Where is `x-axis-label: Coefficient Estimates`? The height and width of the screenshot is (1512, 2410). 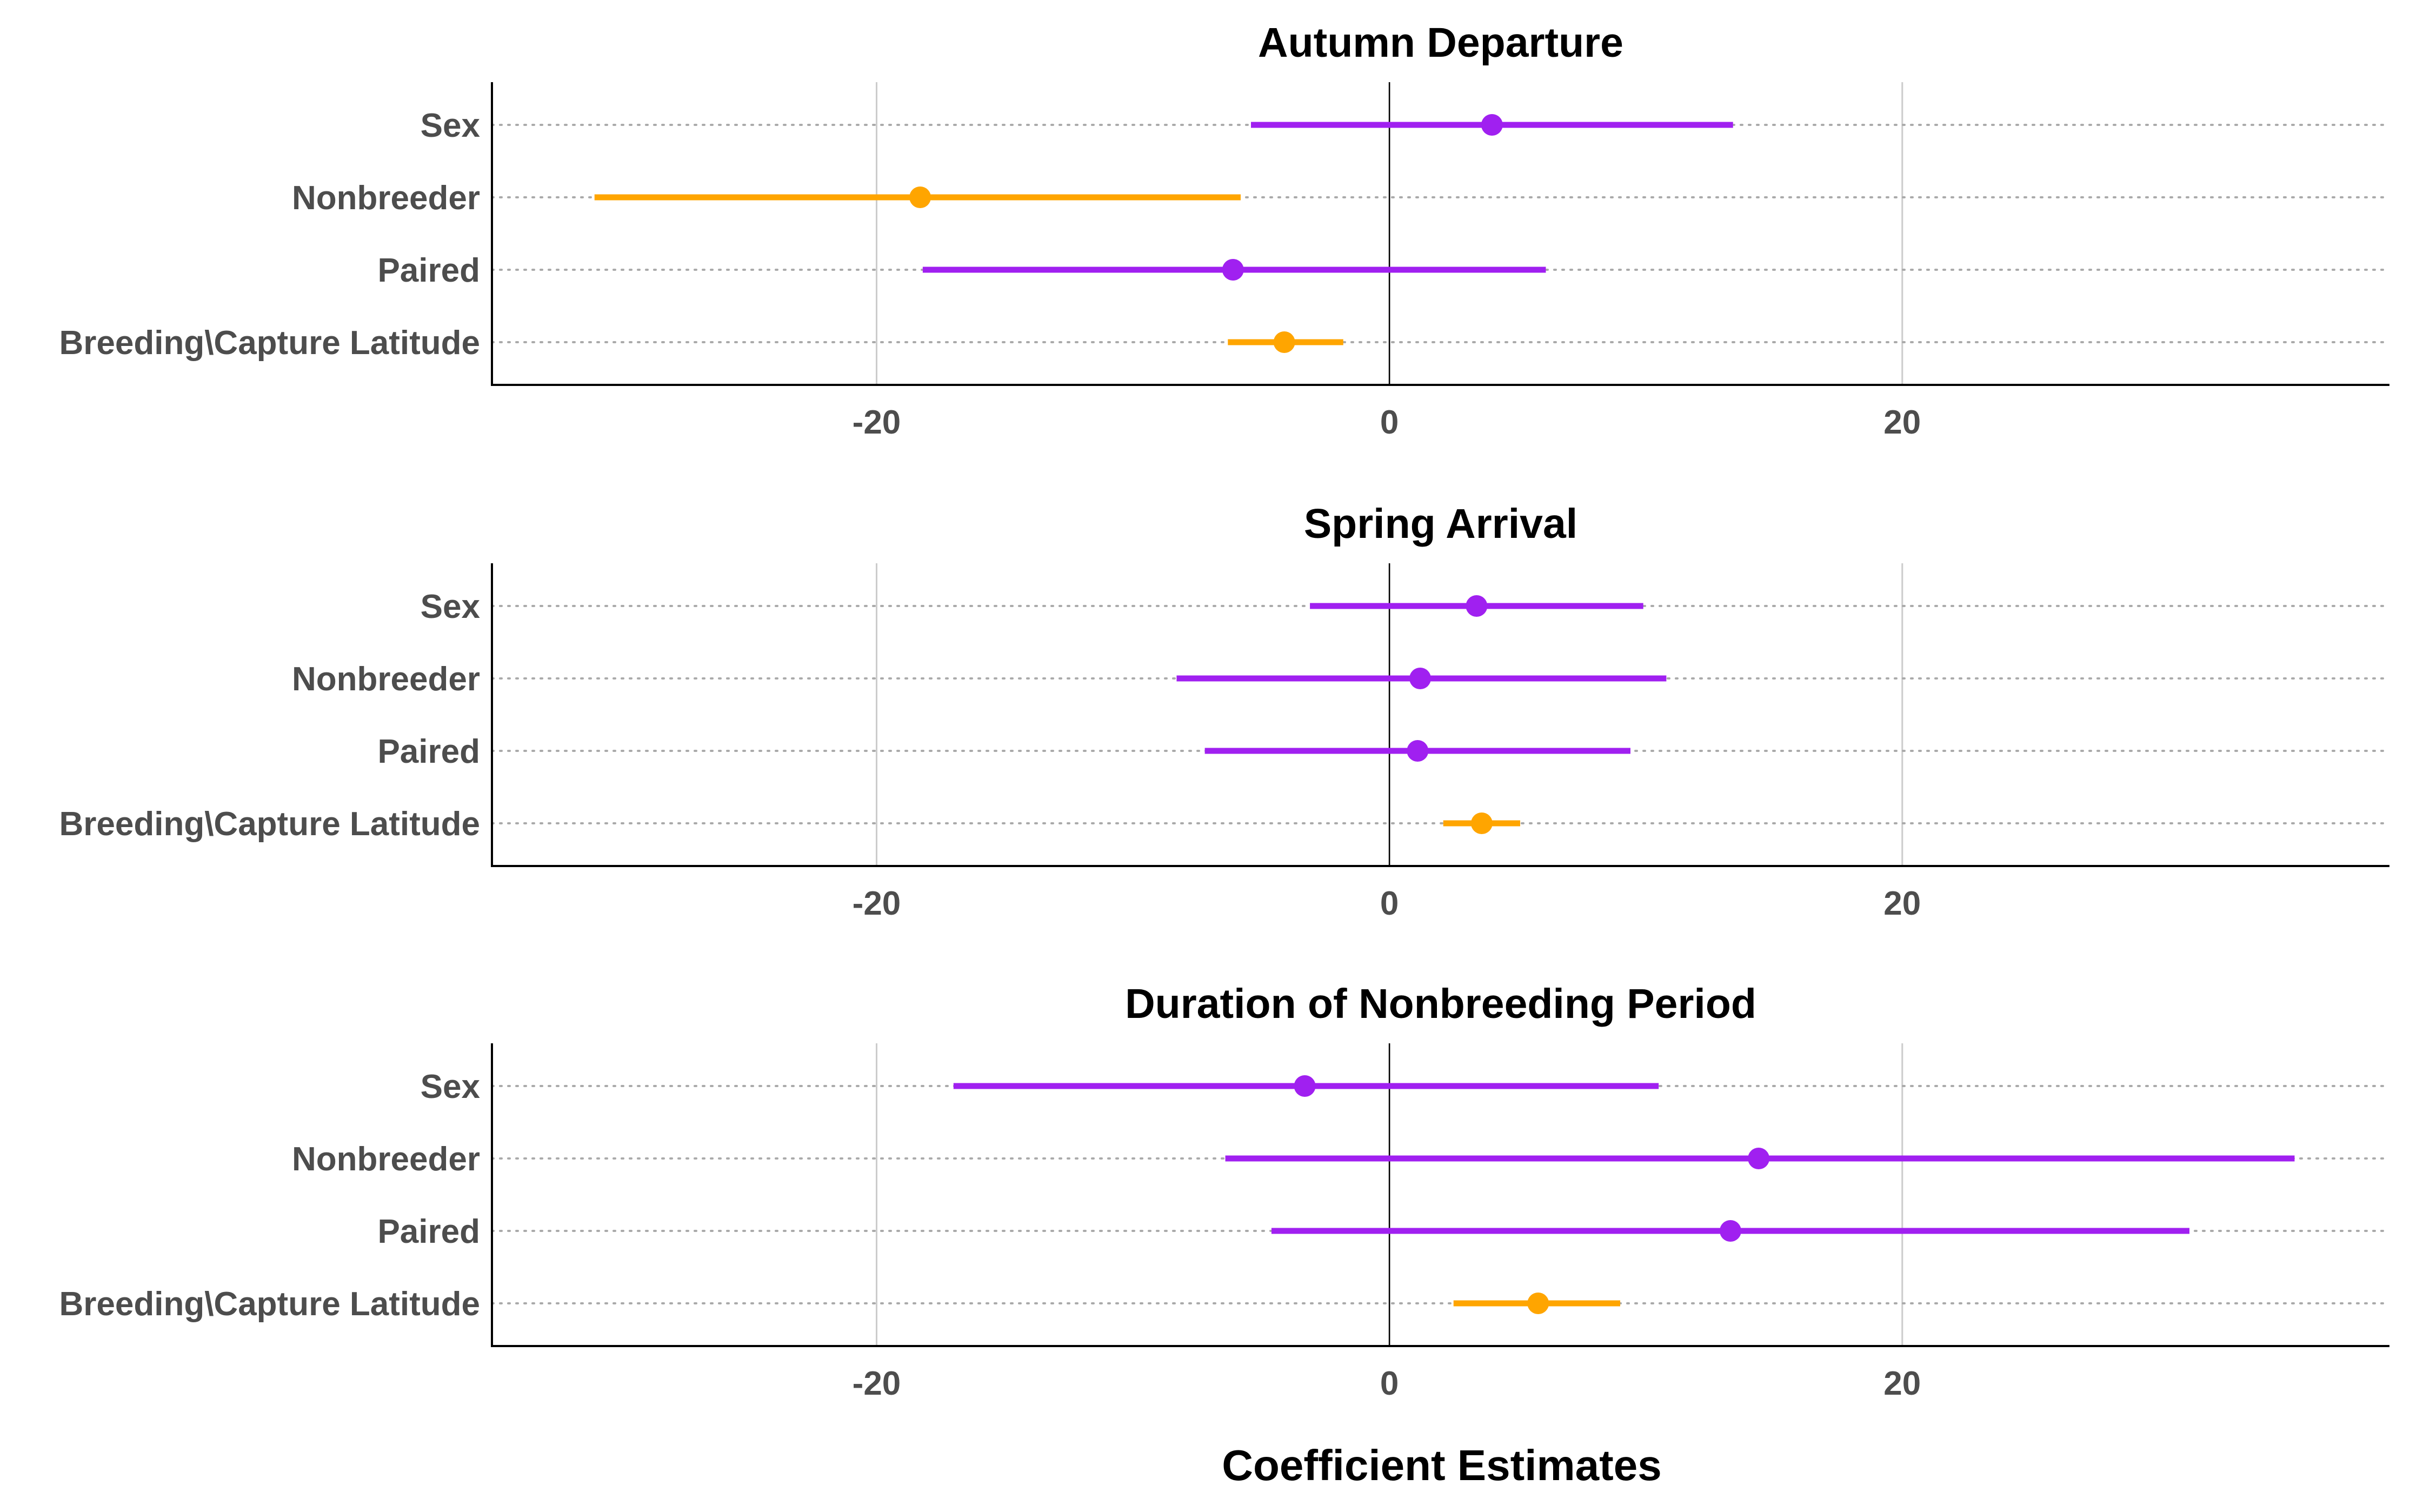 x-axis-label: Coefficient Estimates is located at coordinates (1442, 1465).